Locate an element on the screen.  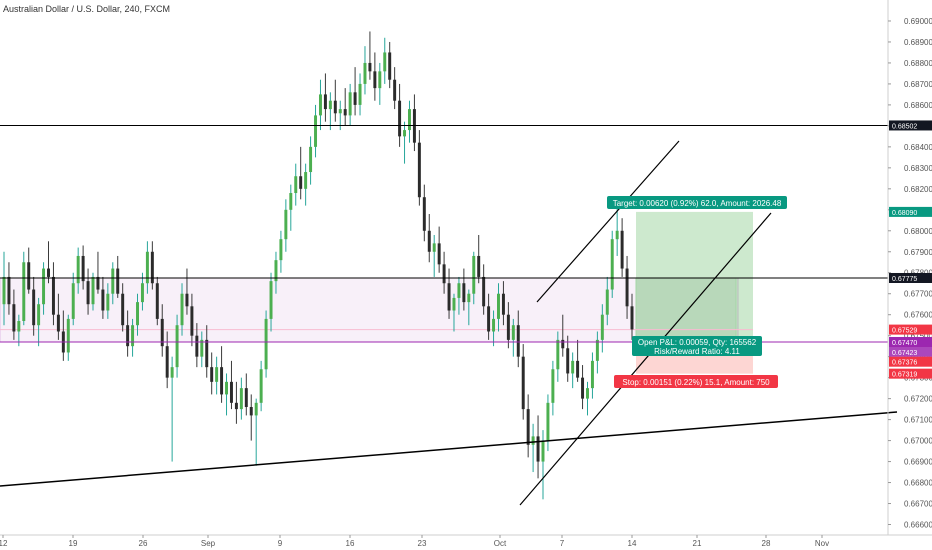
time-tick-label: 9 is located at coordinates (280, 543).